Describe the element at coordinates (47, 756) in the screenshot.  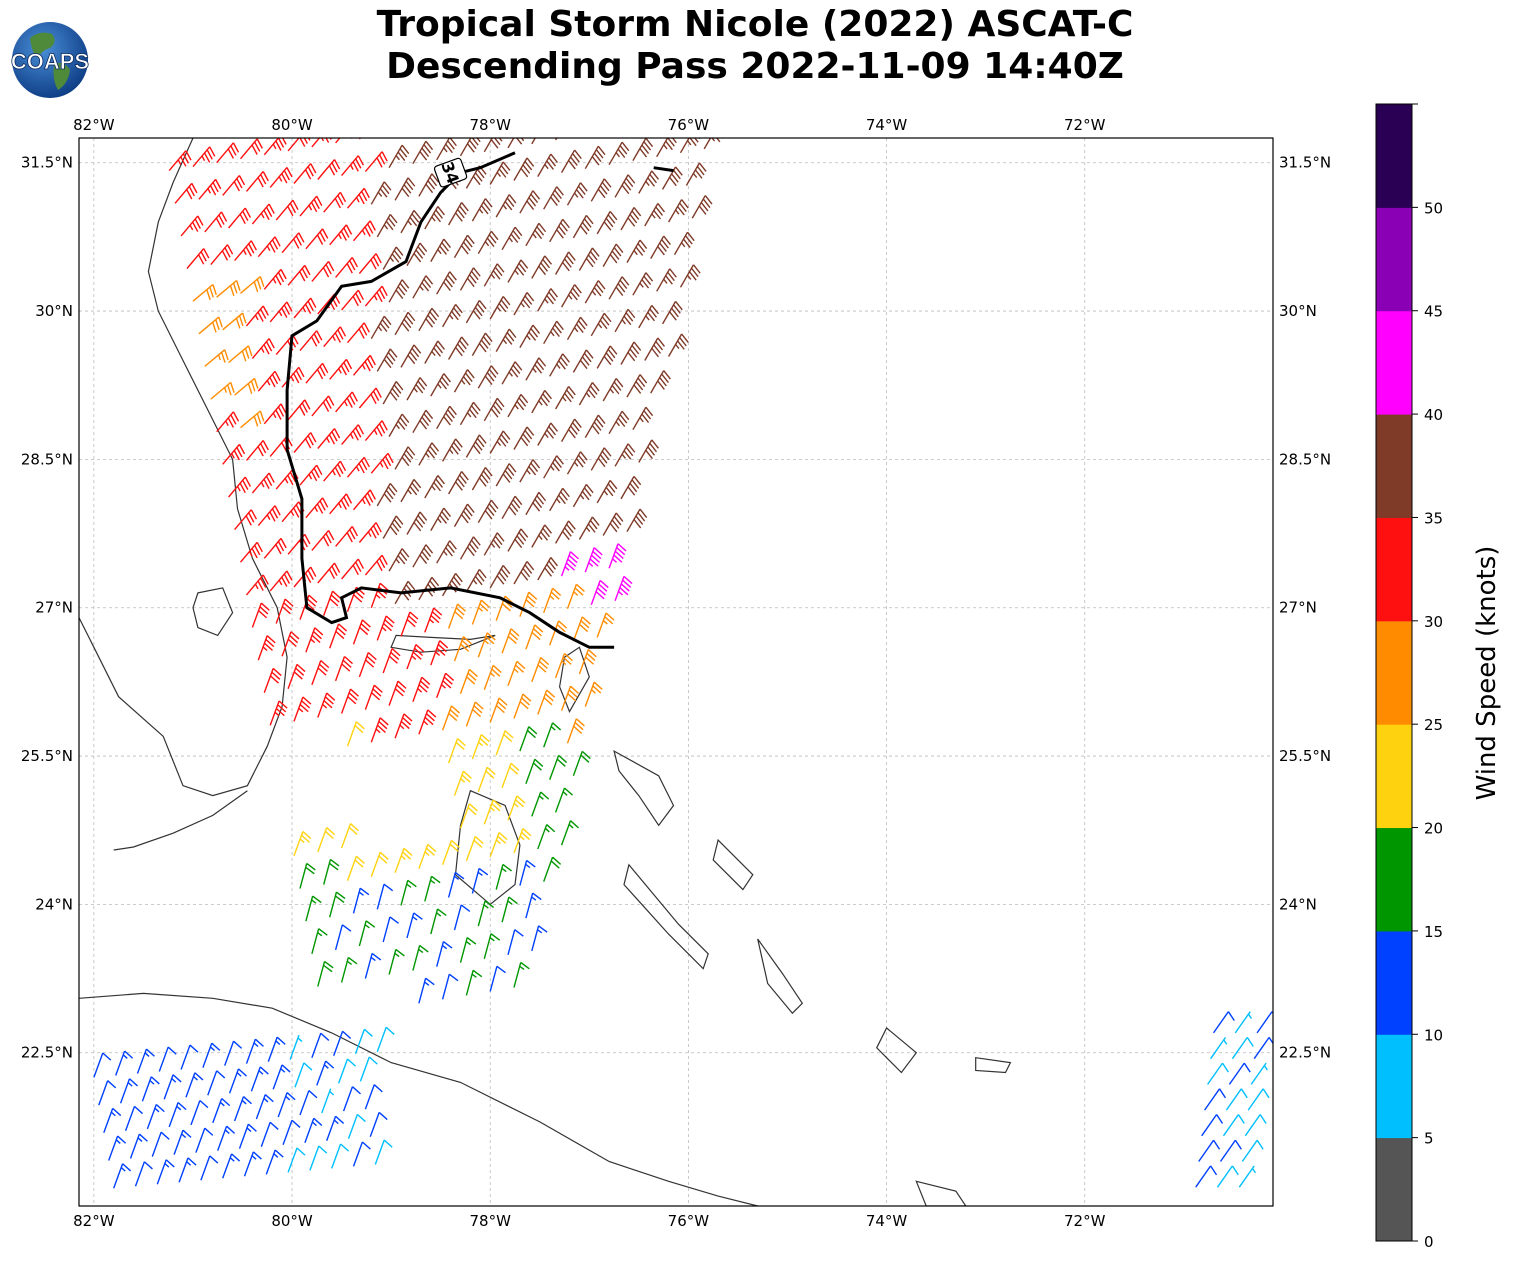
I see `lat-tick-label: 25.5°N` at that location.